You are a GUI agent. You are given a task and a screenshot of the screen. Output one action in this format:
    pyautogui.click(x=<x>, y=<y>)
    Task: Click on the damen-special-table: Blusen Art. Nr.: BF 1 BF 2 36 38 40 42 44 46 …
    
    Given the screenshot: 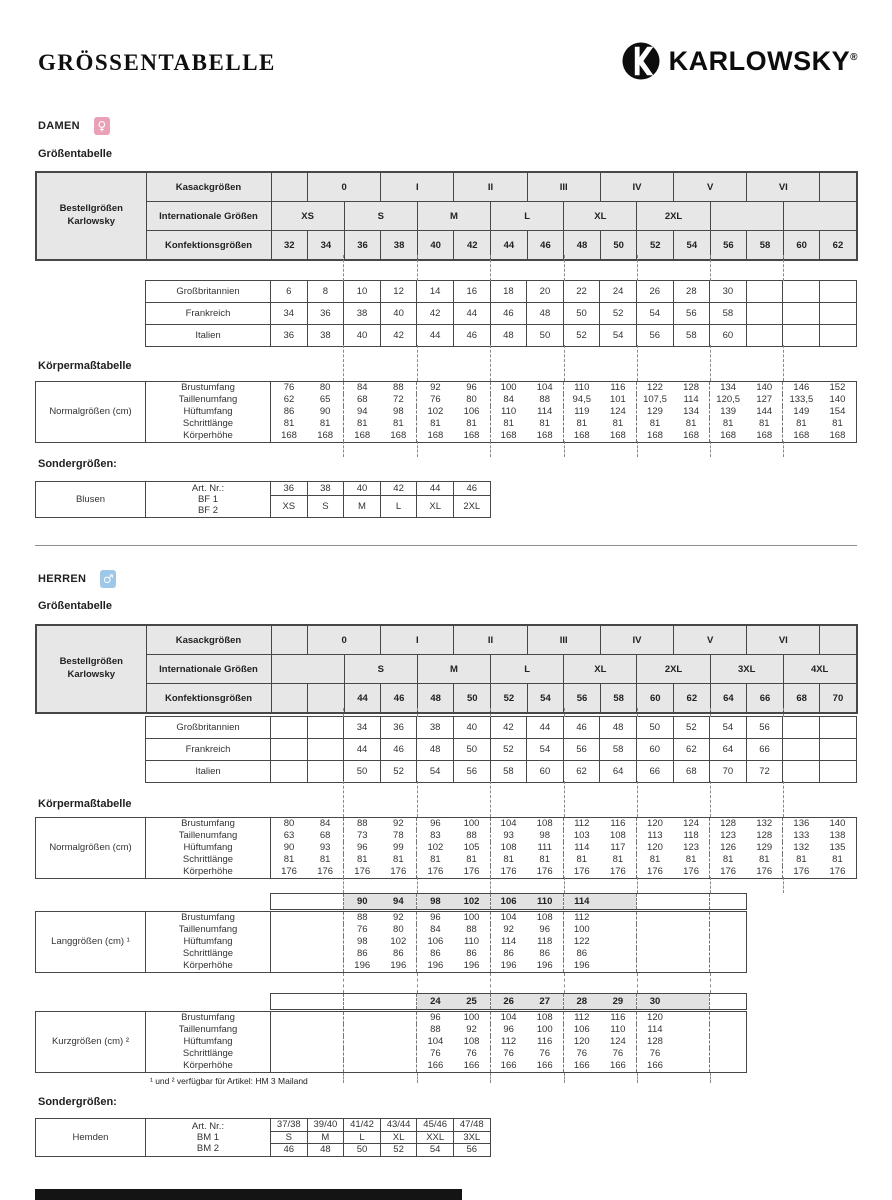 What is the action you would take?
    pyautogui.click(x=263, y=499)
    